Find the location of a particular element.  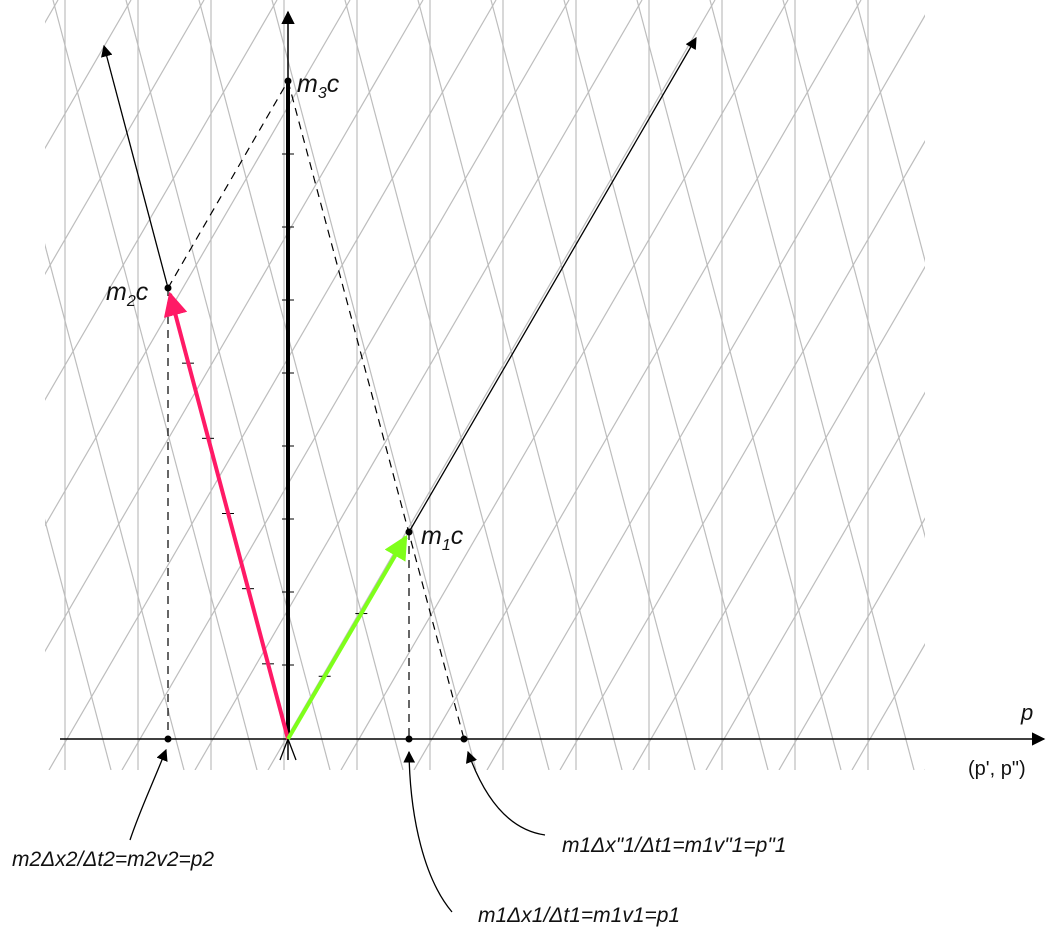

dashed-m3-to-p1dd is located at coordinates (376, 410).